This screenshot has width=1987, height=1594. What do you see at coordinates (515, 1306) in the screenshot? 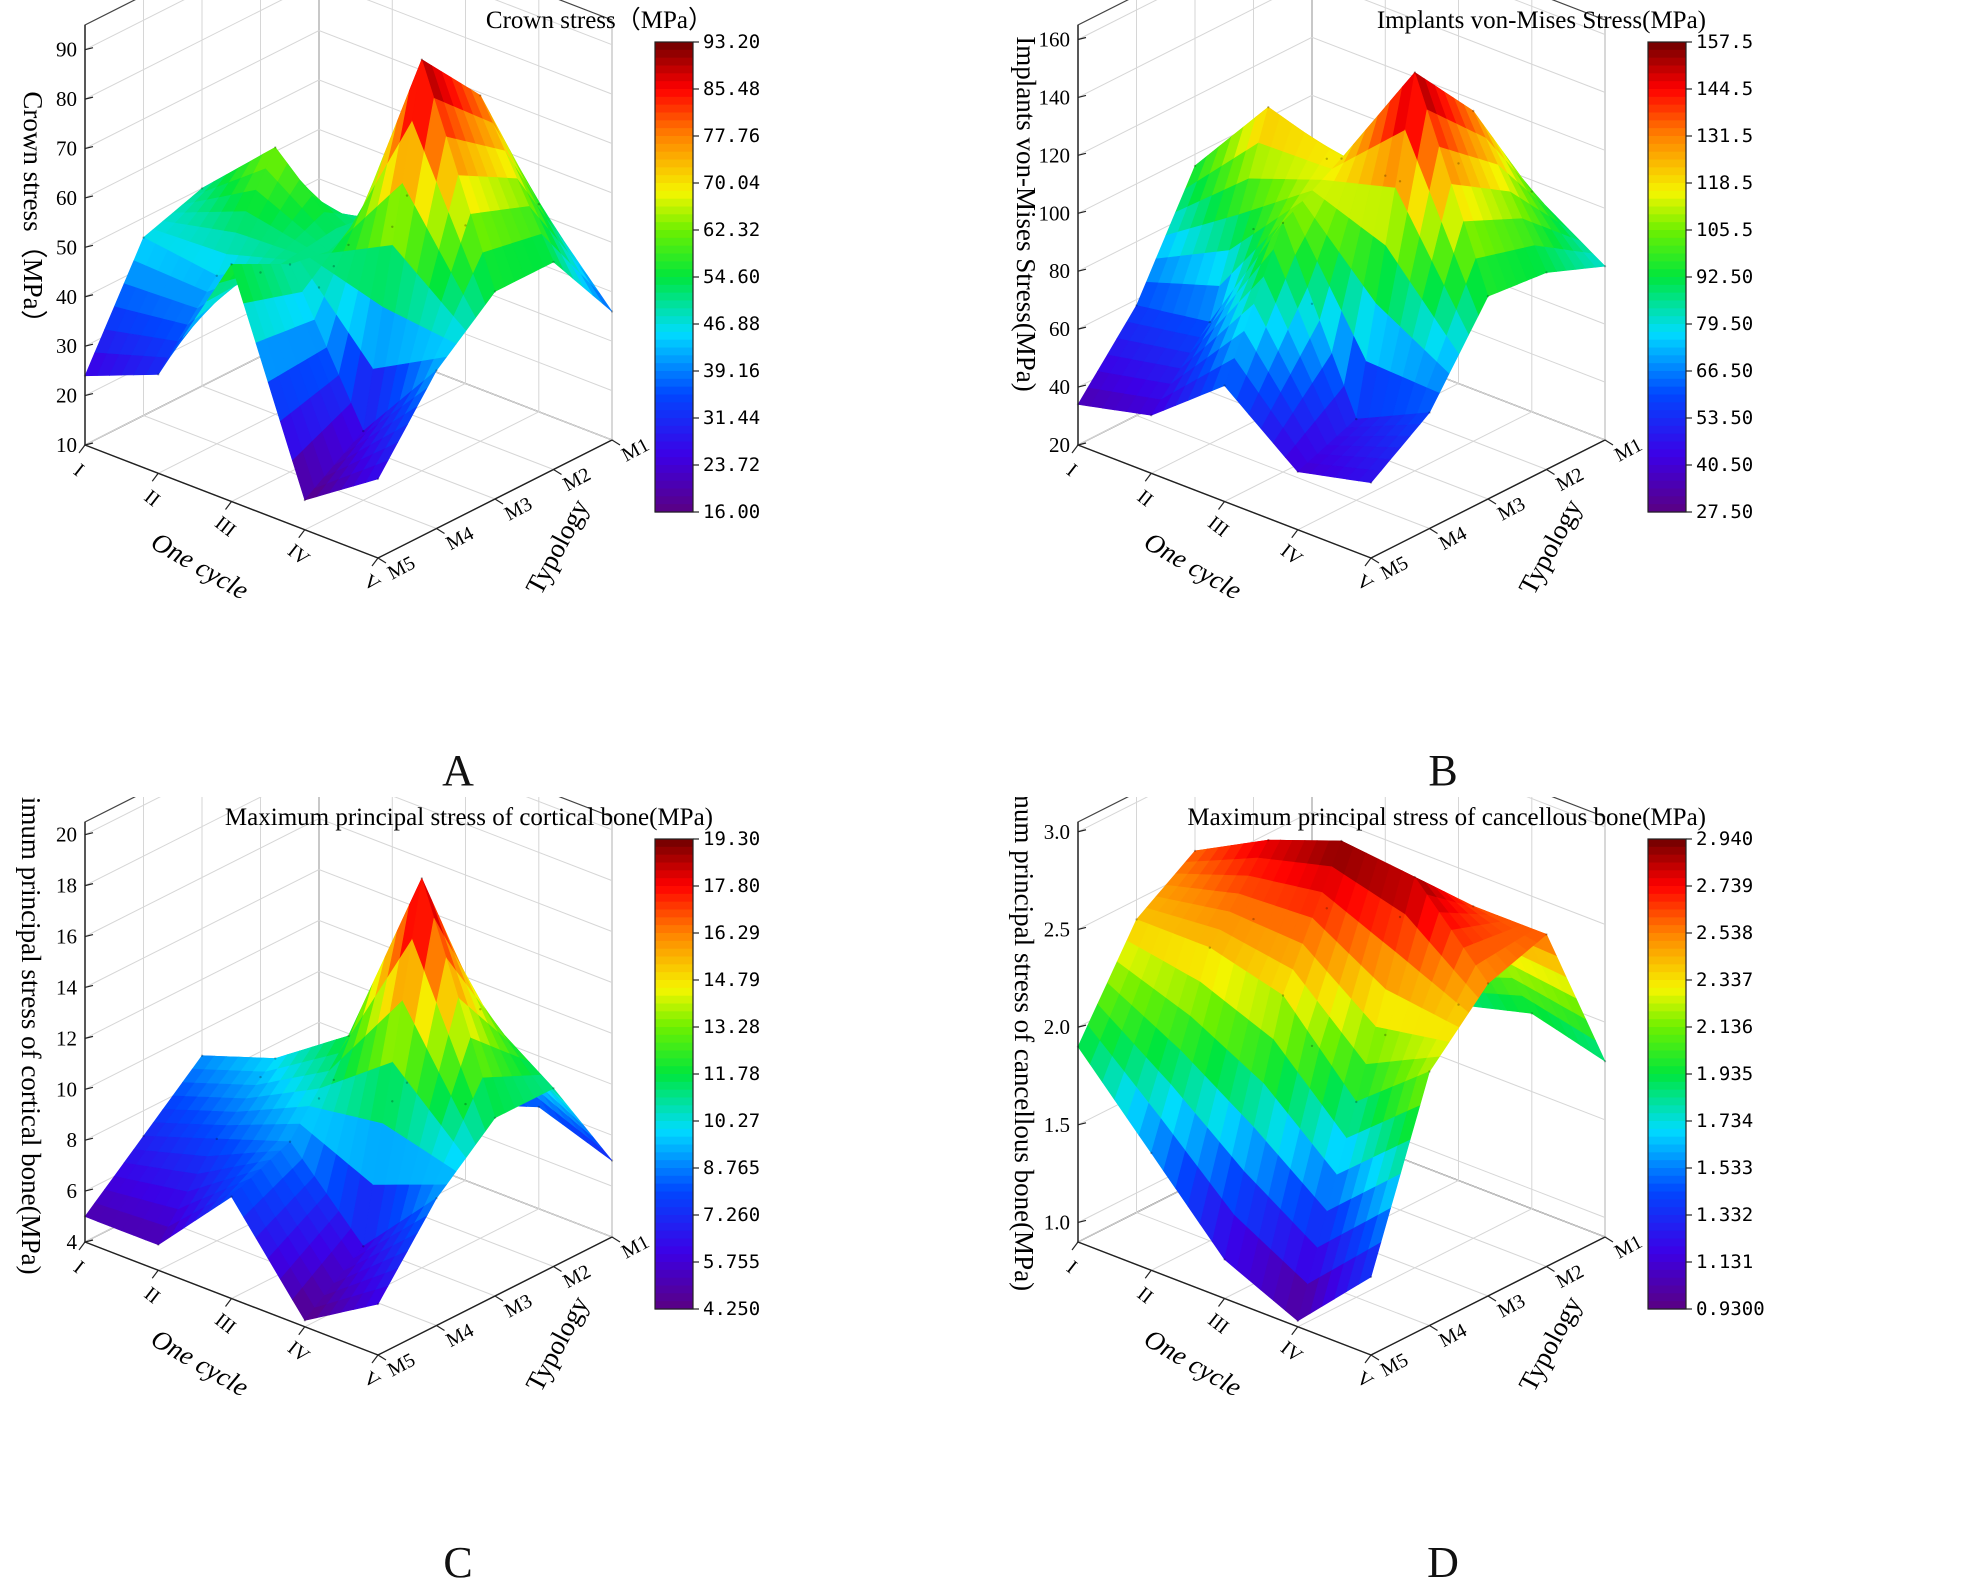
I see `y-ticks: M1 M2 M3 M4 M5` at bounding box center [515, 1306].